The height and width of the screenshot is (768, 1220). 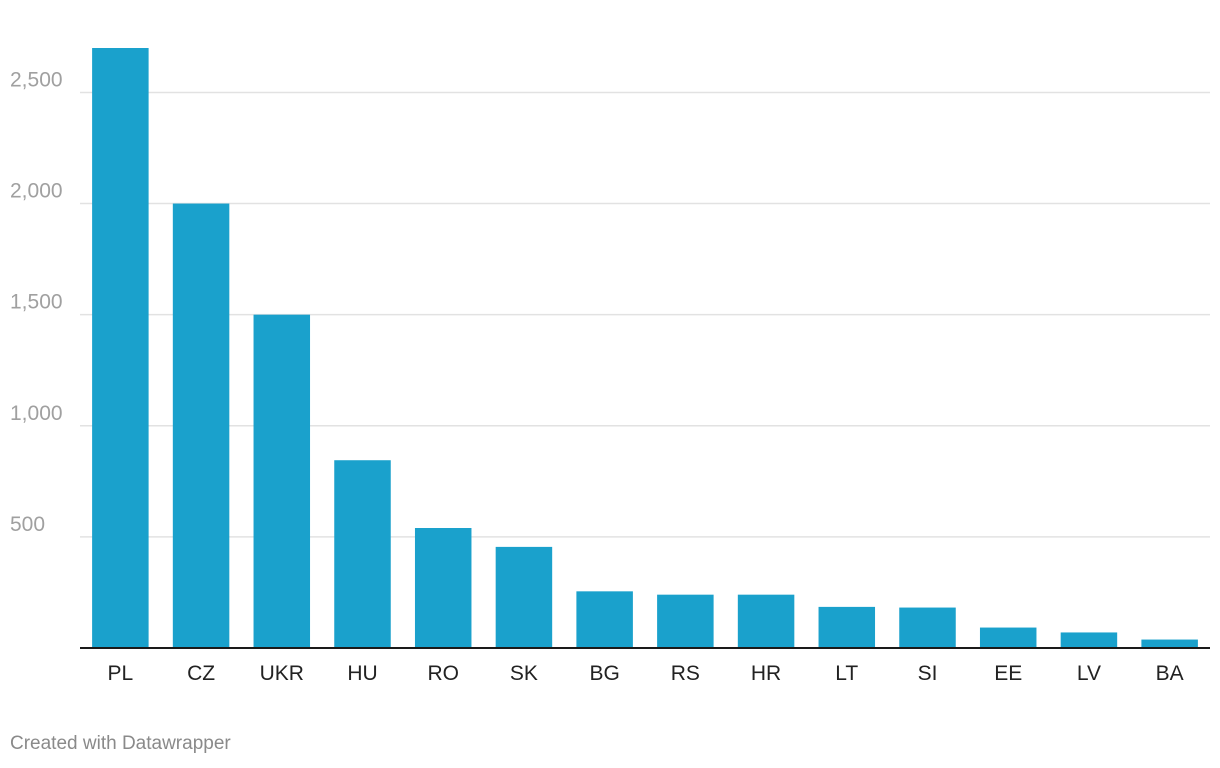 I want to click on bar-sk, so click(x=524, y=597).